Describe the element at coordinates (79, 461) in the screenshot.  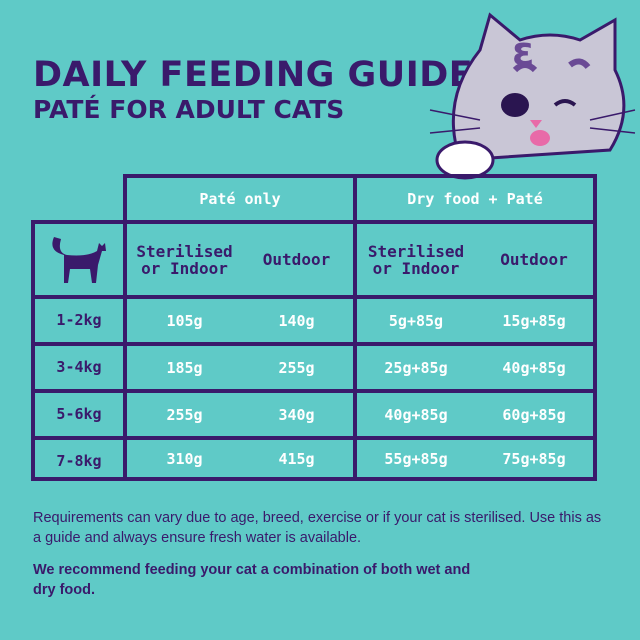
I see `weight-label: 7-8kg` at that location.